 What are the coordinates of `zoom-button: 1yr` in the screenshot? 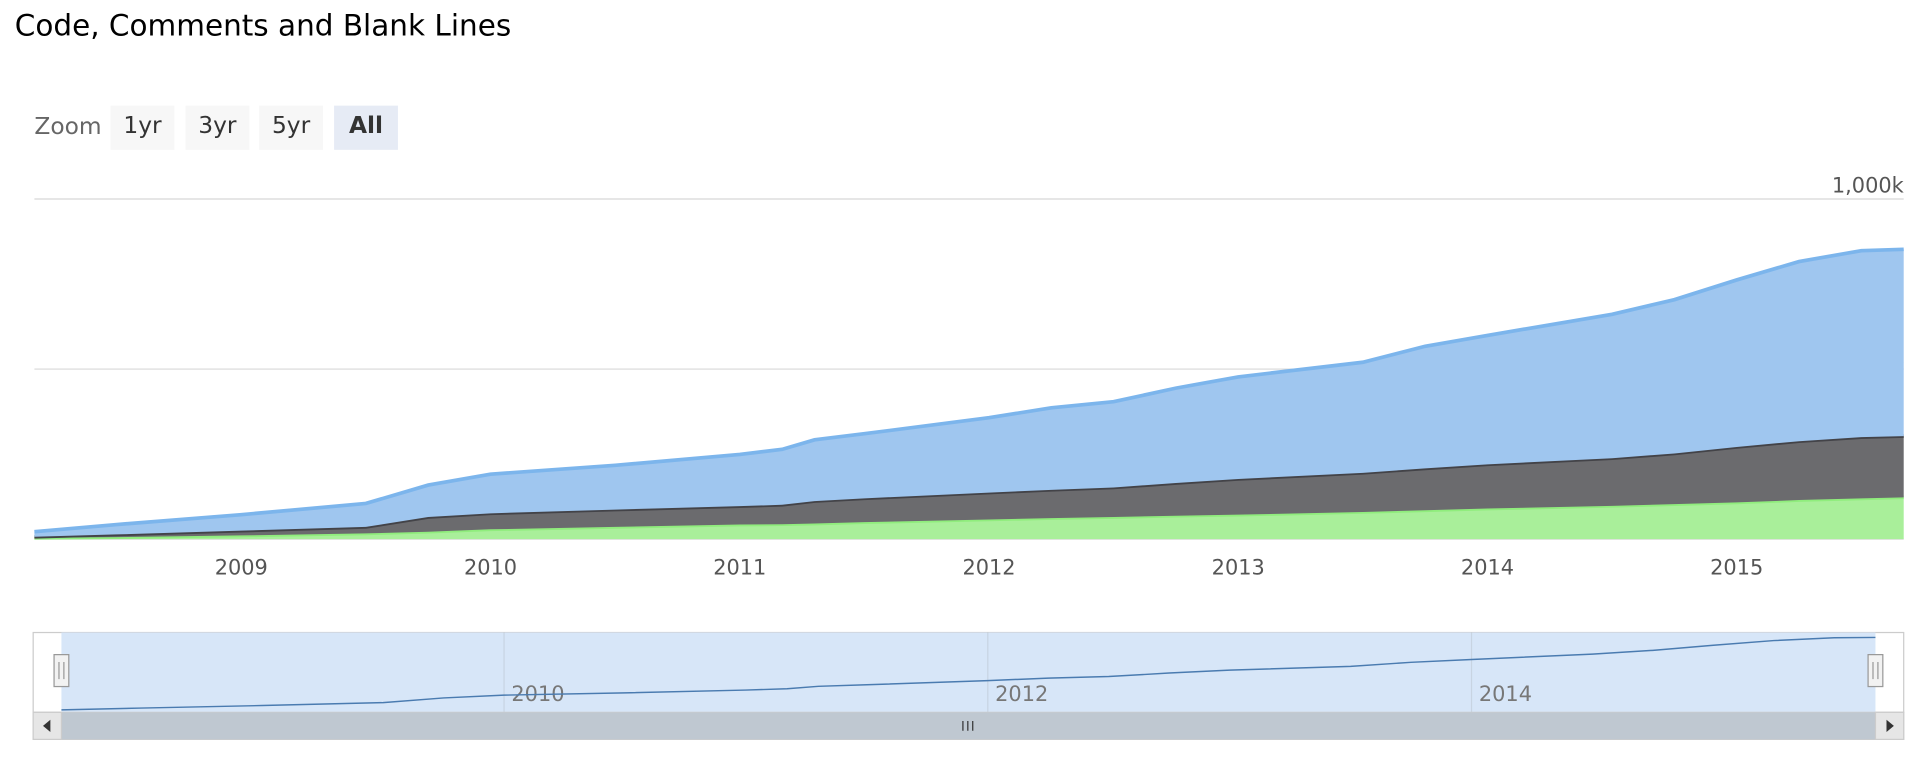 It's located at (142, 127).